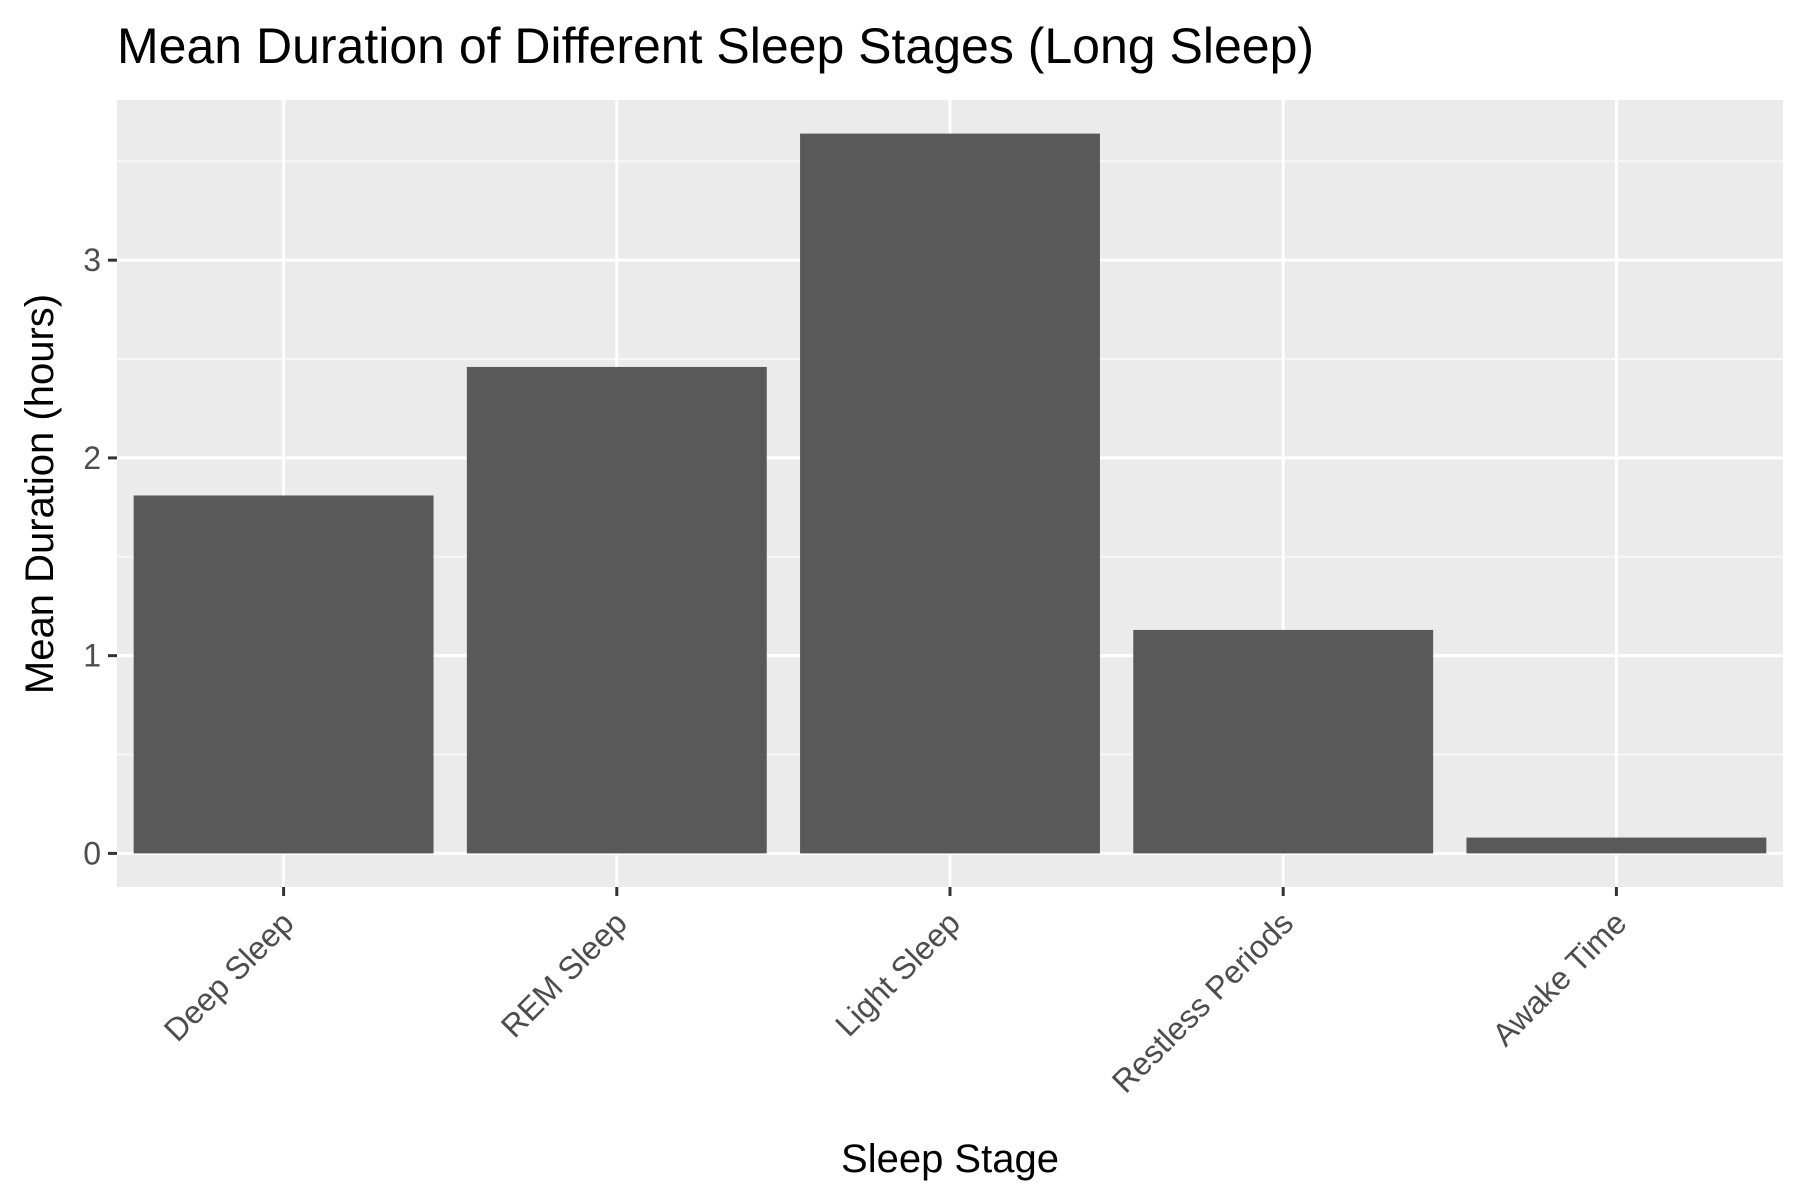  What do you see at coordinates (950, 1159) in the screenshot?
I see `x-axis-title: Sleep Stage` at bounding box center [950, 1159].